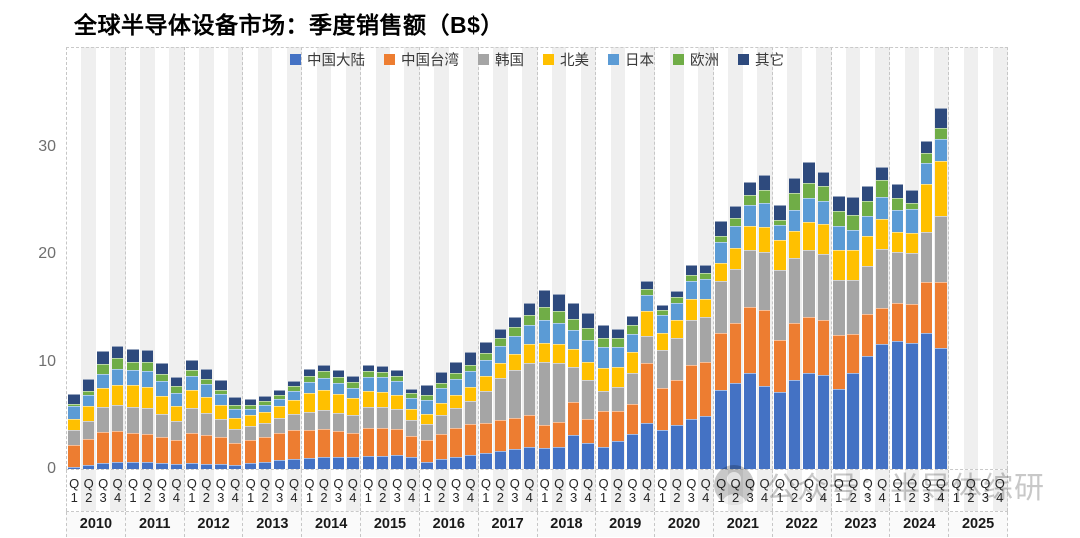 The height and width of the screenshot is (538, 1080). Describe the element at coordinates (905, 488) in the screenshot. I see `watermark-text: 公众号：半导体综研` at that location.